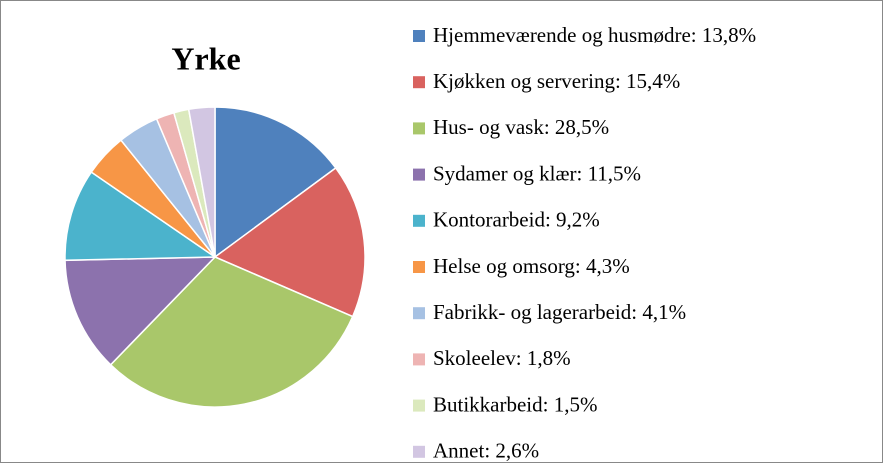  What do you see at coordinates (486, 451) in the screenshot?
I see `legend-label: Annet: 2,6%` at bounding box center [486, 451].